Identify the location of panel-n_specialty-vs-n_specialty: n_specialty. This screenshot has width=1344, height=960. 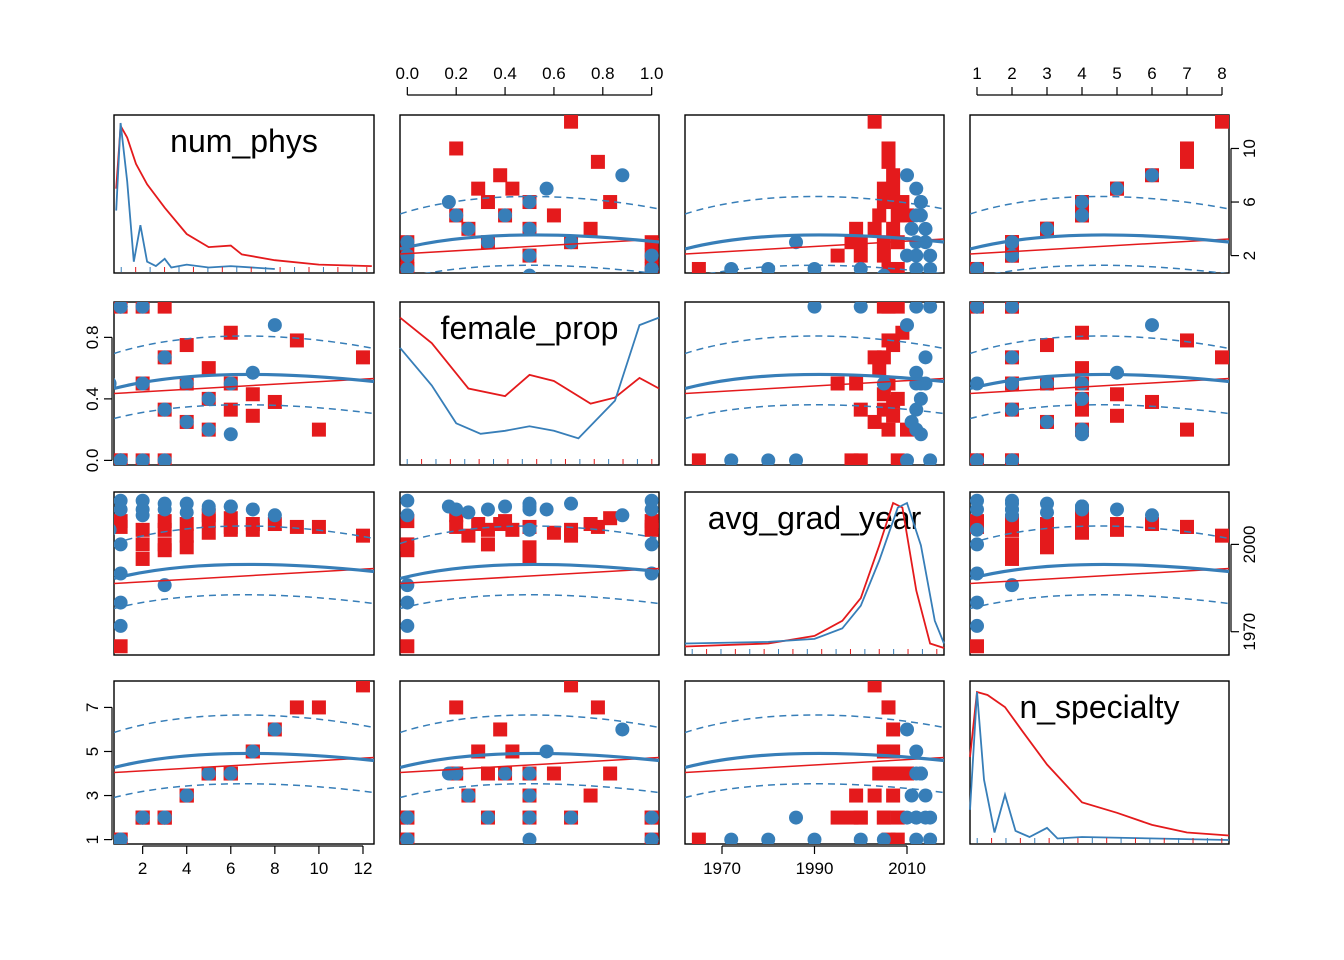
(1099, 762).